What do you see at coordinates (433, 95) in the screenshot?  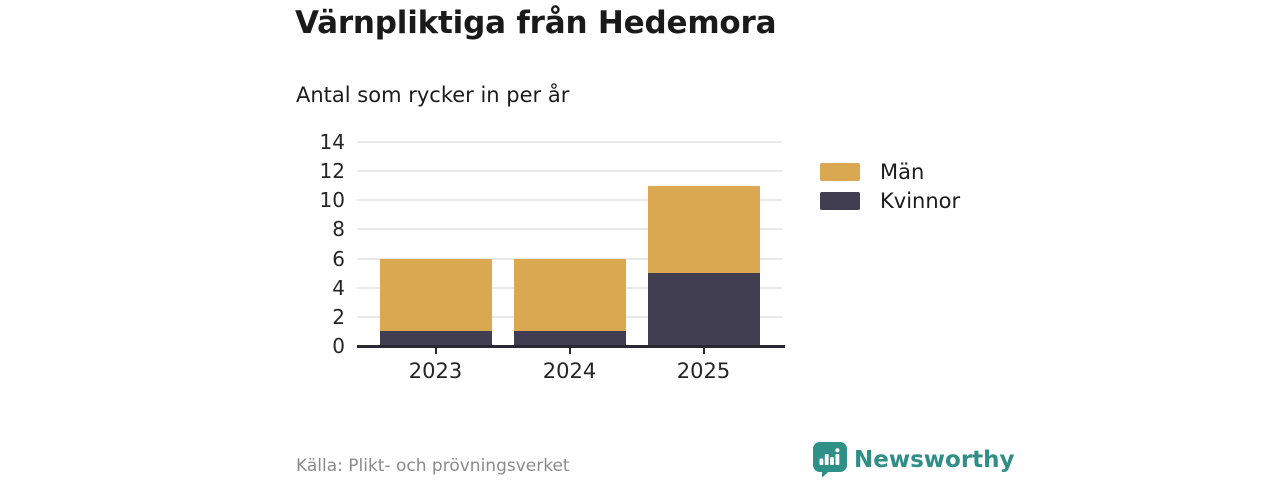 I see `chart-subtitle: Antal som rycker in per år` at bounding box center [433, 95].